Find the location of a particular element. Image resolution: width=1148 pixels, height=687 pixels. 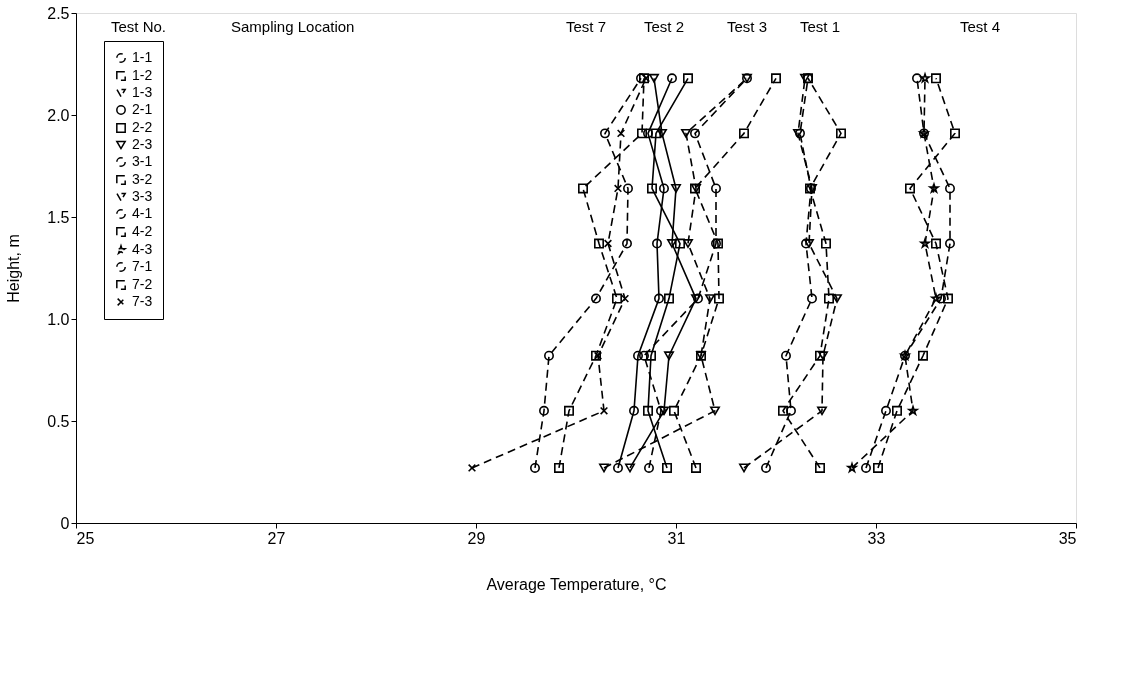

x-tick-label: 25 is located at coordinates (85, 538).